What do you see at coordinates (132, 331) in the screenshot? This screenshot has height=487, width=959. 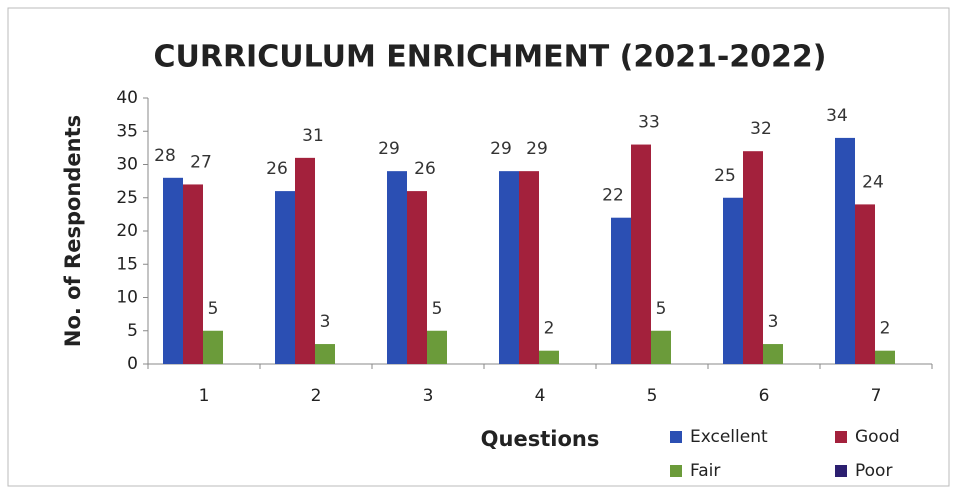 I see `y-tick-label: 5` at bounding box center [132, 331].